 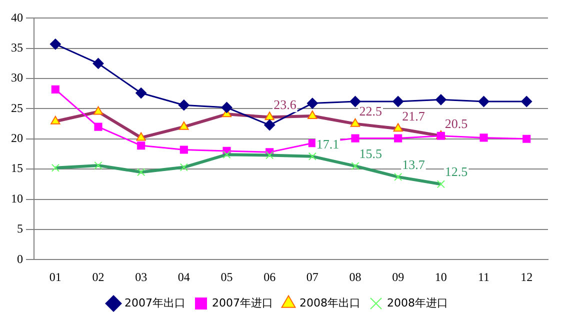 What do you see at coordinates (398, 277) in the screenshot?
I see `x-tick-label: 09` at bounding box center [398, 277].